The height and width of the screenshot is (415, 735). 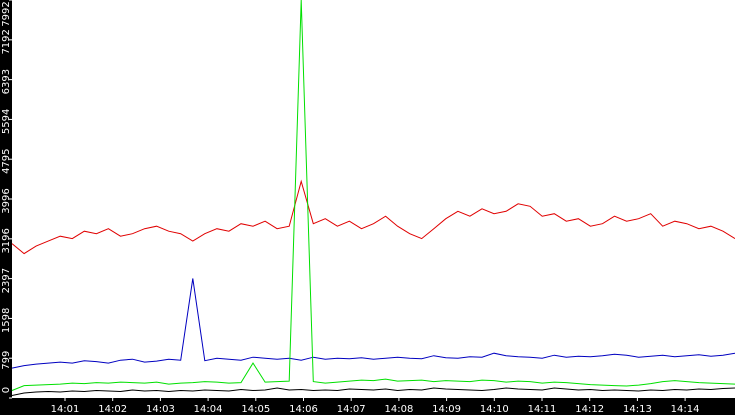 What do you see at coordinates (6, 320) in the screenshot?
I see `y-tick-label: 1598` at bounding box center [6, 320].